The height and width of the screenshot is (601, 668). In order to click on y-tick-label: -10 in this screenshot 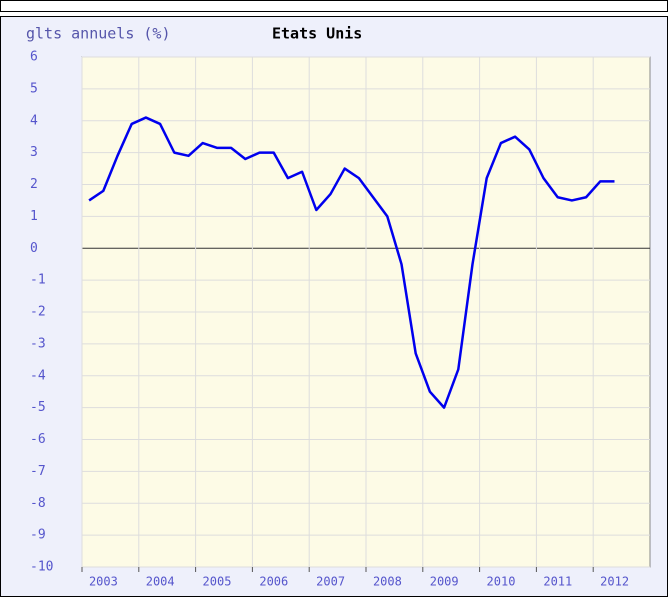, I will do `click(41, 567)`.